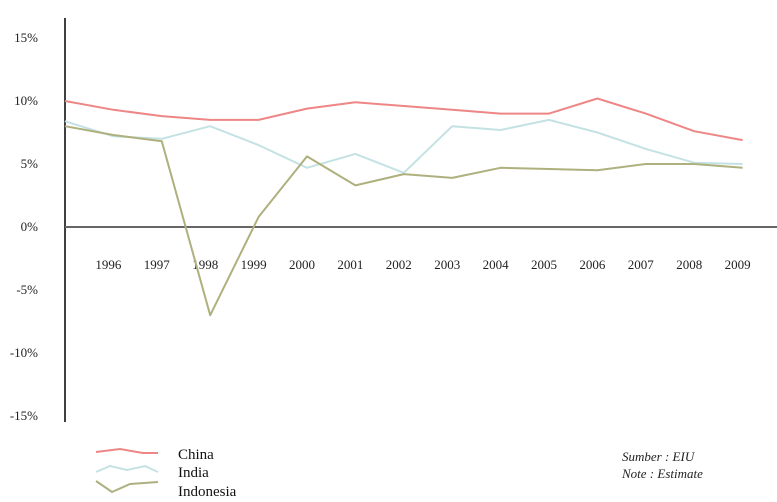 This screenshot has height=502, width=777. What do you see at coordinates (26, 37) in the screenshot?
I see `y-tick-label: 15%` at bounding box center [26, 37].